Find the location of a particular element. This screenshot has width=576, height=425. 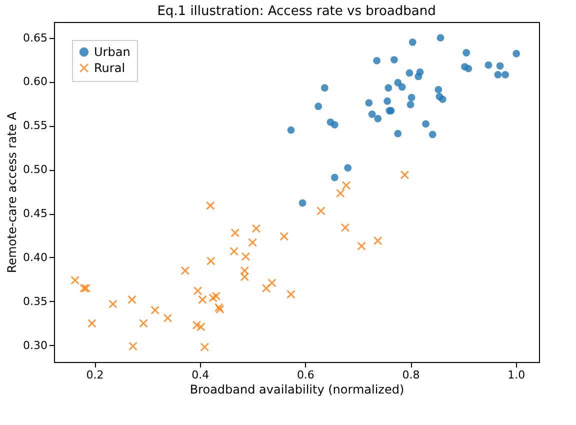

x-tick-label: 0.8 is located at coordinates (411, 375).